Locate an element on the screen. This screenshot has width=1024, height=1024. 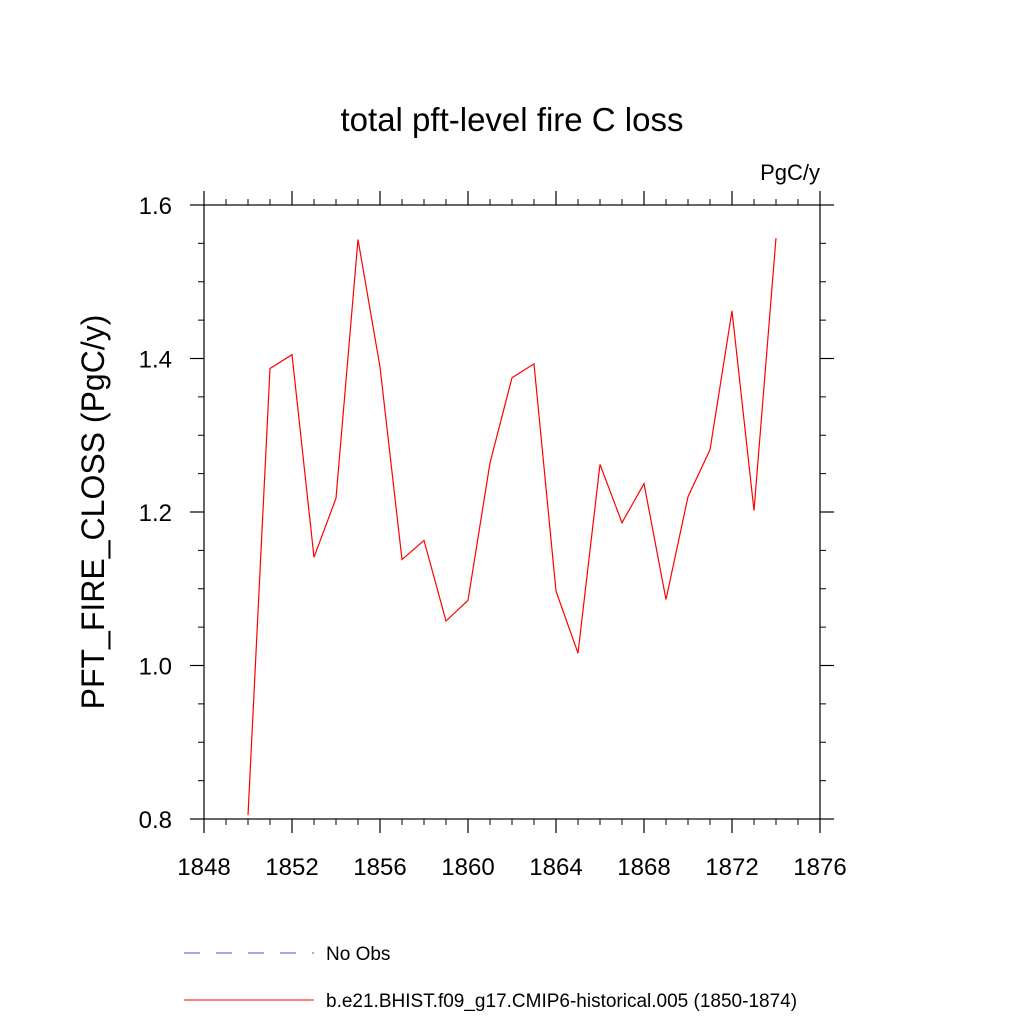
x-tick-label: 1852 is located at coordinates (291, 867).